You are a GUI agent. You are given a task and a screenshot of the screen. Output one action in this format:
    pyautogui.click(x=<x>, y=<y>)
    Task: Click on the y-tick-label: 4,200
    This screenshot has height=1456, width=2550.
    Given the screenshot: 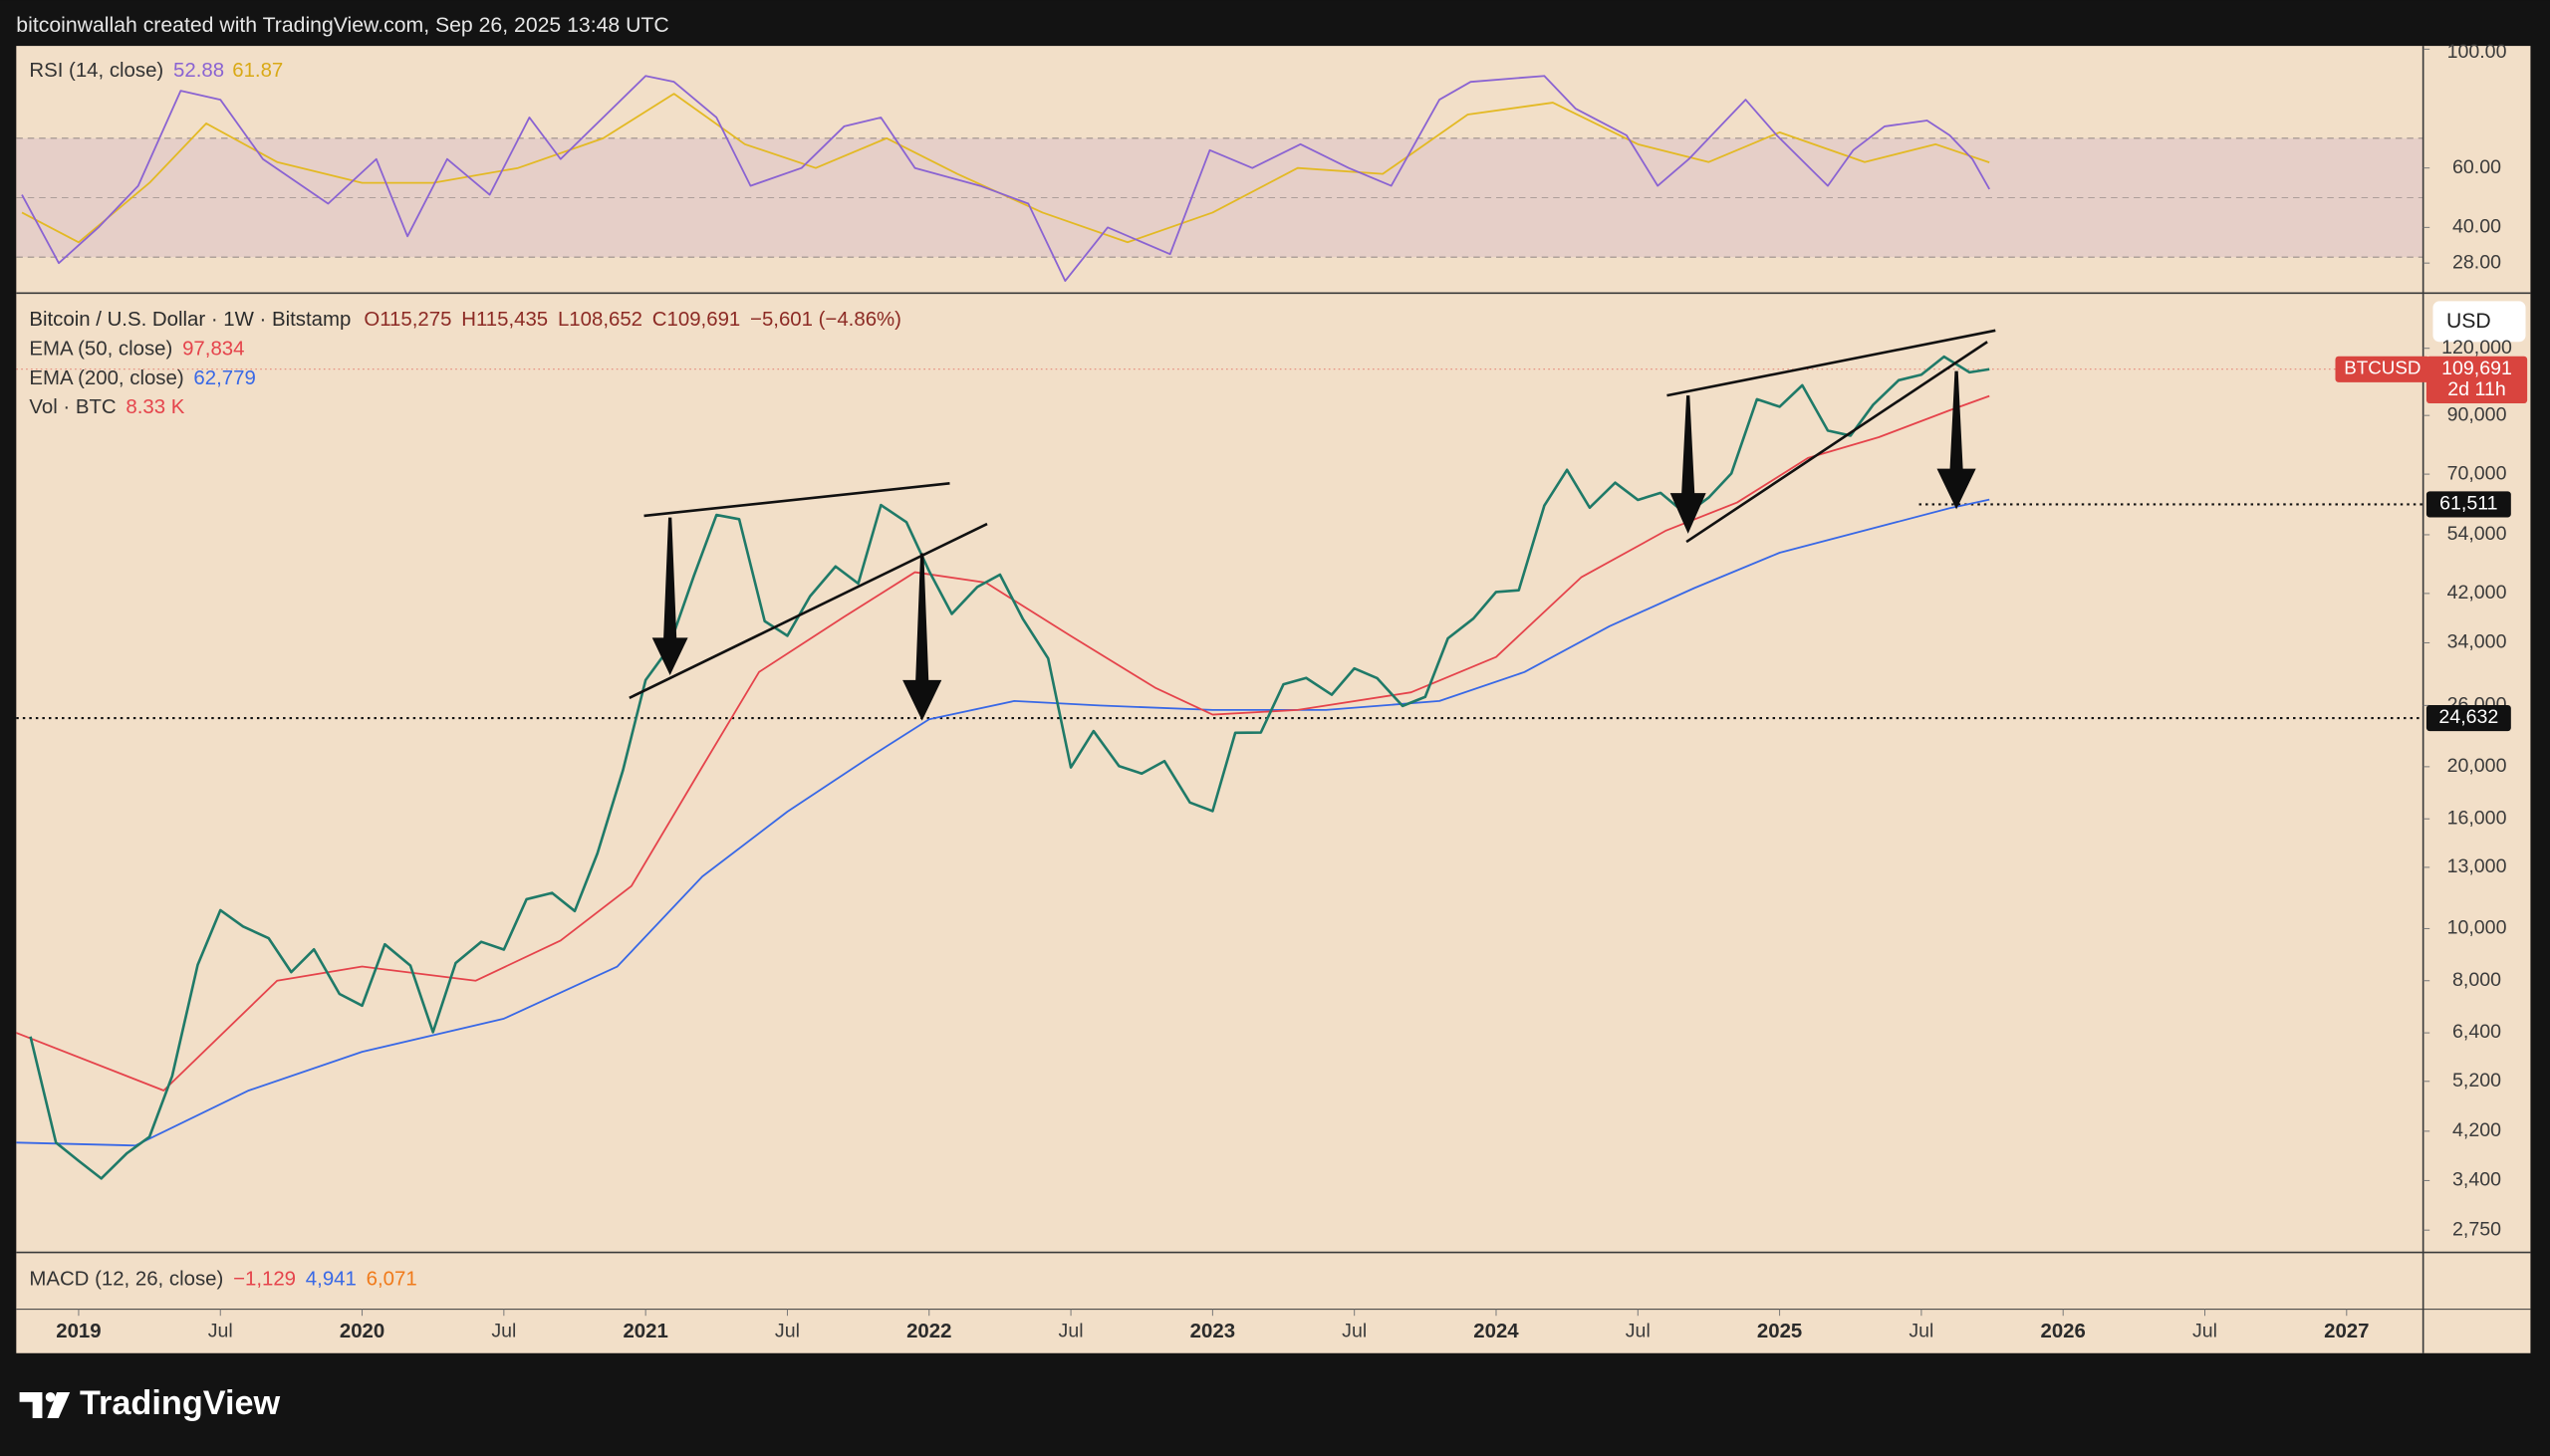 What is the action you would take?
    pyautogui.click(x=2476, y=1130)
    